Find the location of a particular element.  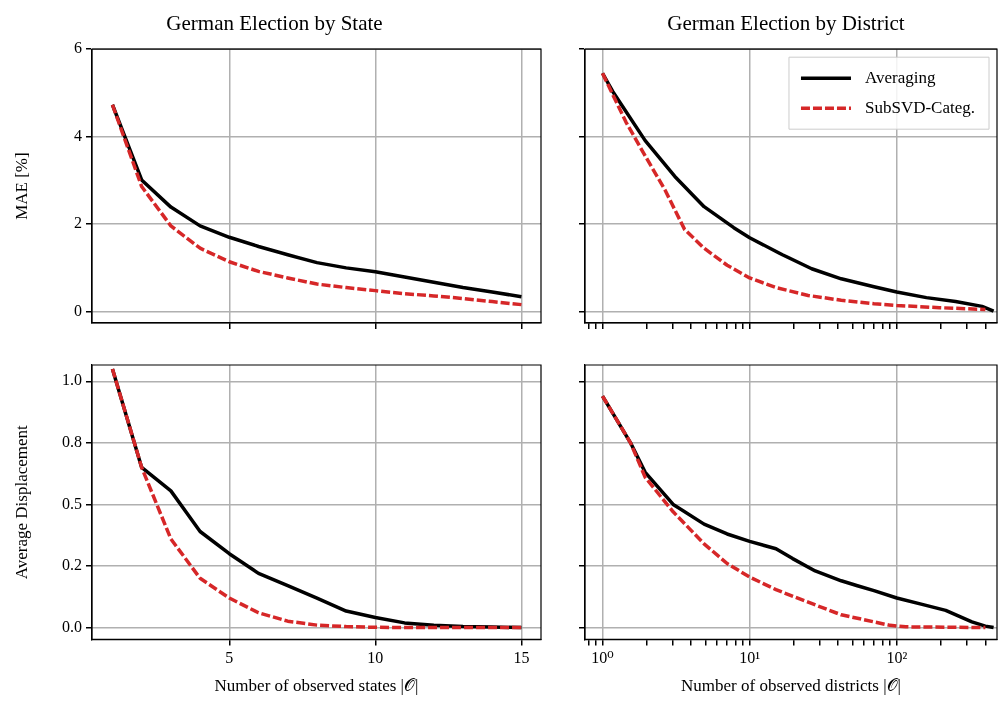

y-tick-label: 4 is located at coordinates (78, 135).